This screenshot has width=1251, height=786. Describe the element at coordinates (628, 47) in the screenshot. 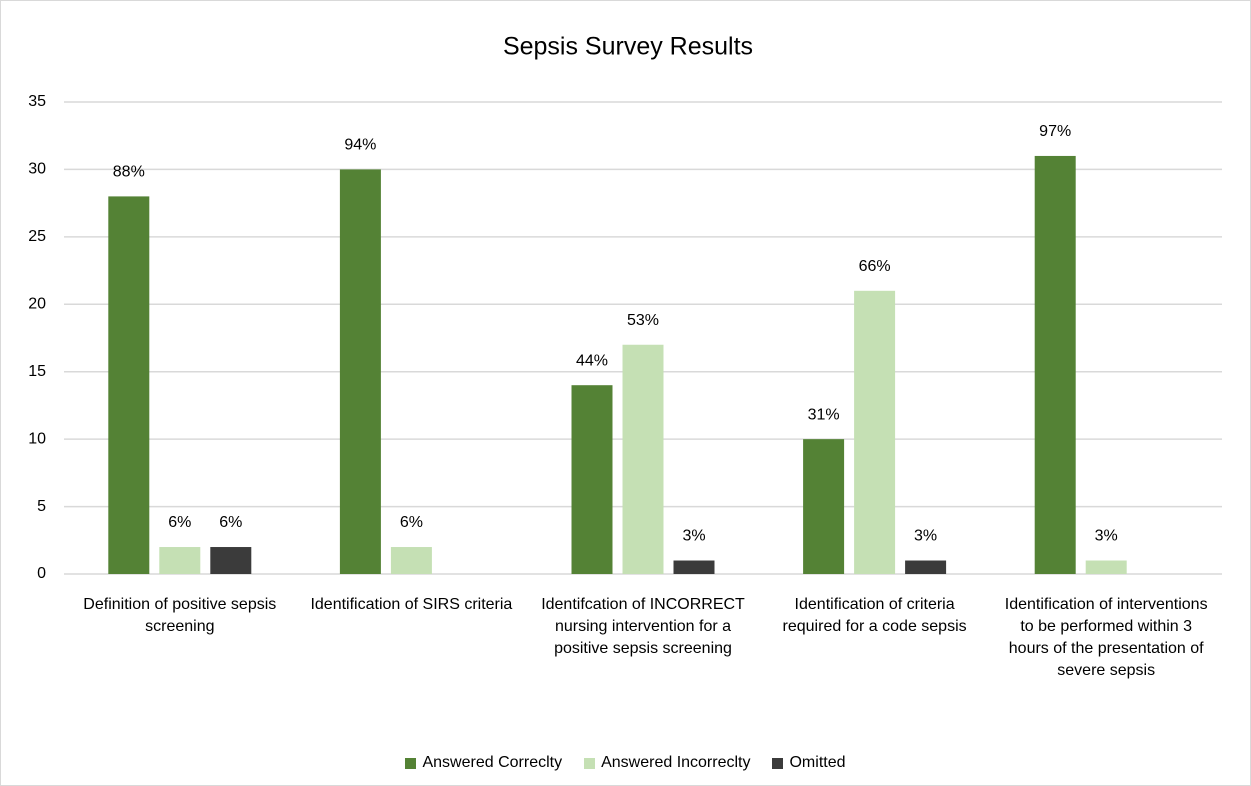

I see `chart-title: Sepsis Survey Results` at that location.